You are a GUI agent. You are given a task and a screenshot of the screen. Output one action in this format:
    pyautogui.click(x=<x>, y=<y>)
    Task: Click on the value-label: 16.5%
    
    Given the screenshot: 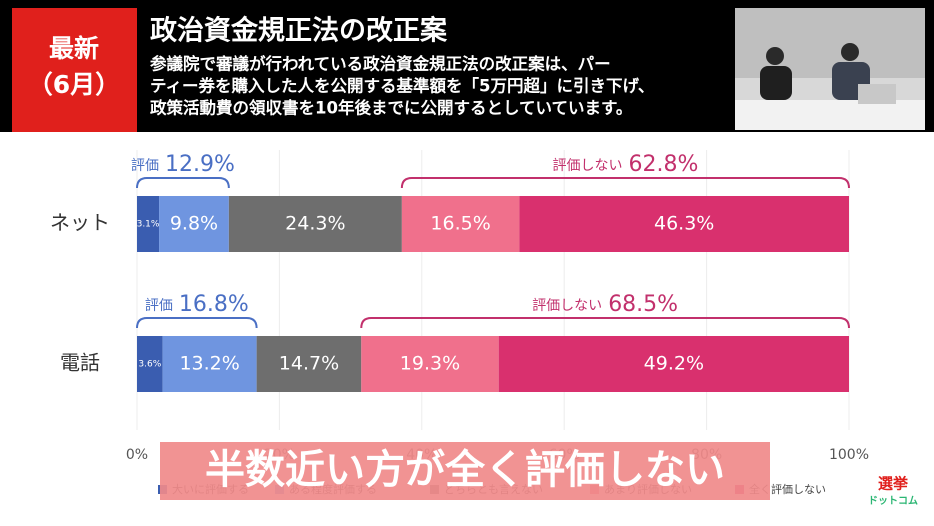 What is the action you would take?
    pyautogui.click(x=460, y=224)
    